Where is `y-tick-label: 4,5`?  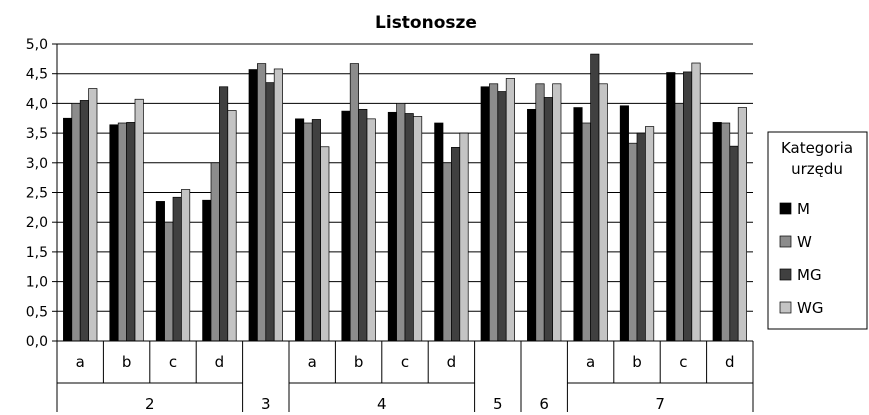 y-tick-label: 4,5 is located at coordinates (37, 75).